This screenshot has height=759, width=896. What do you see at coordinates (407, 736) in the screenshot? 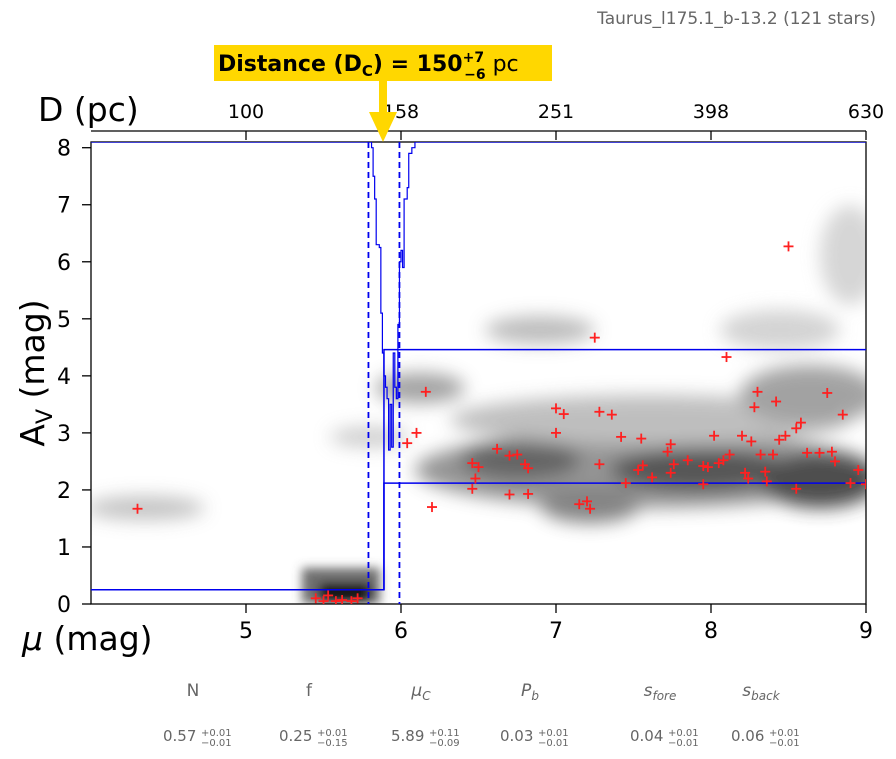
I see `param-value: 5.89` at bounding box center [407, 736].